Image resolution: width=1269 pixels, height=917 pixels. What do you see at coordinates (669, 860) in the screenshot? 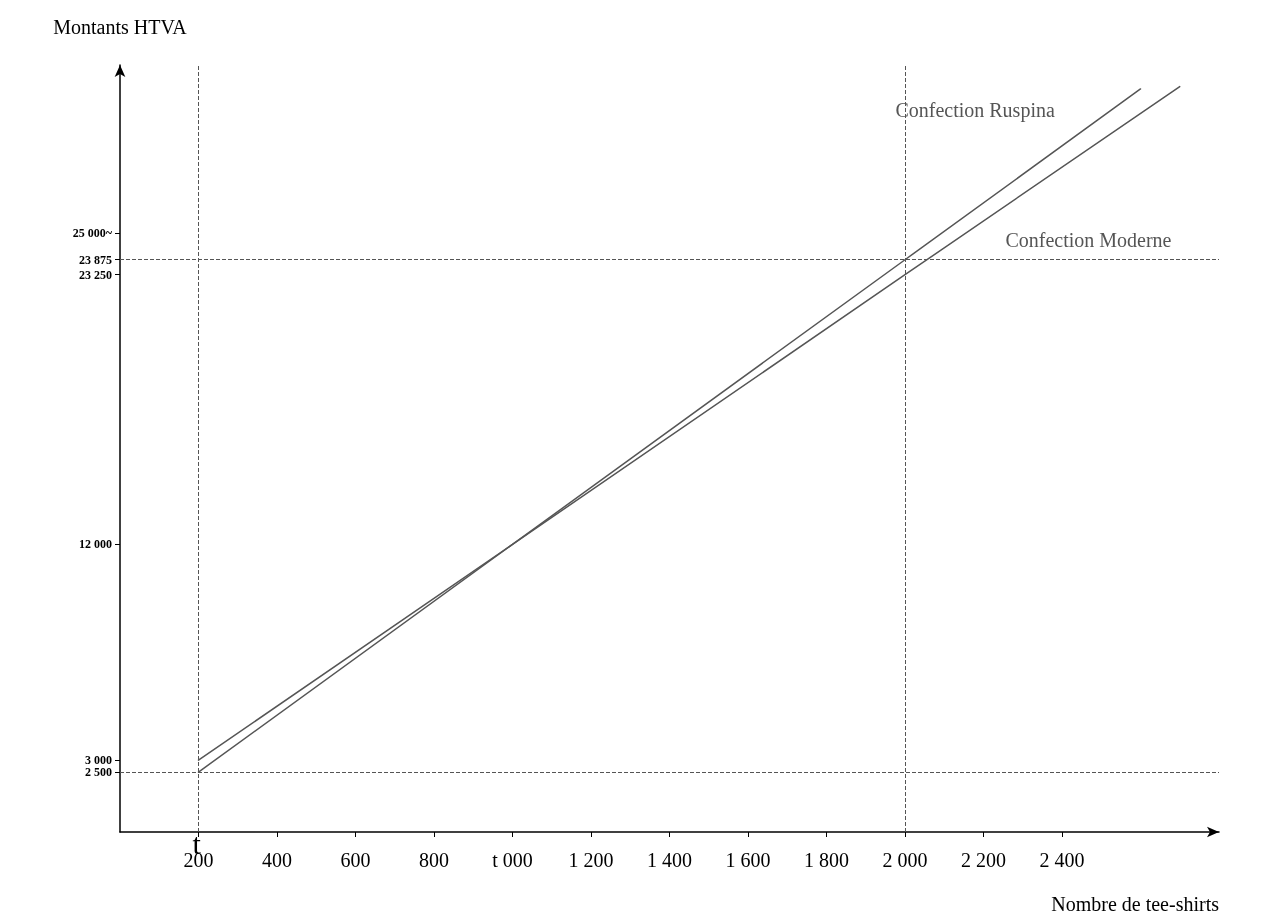
I see `x-tick-label: 1 400` at bounding box center [669, 860].